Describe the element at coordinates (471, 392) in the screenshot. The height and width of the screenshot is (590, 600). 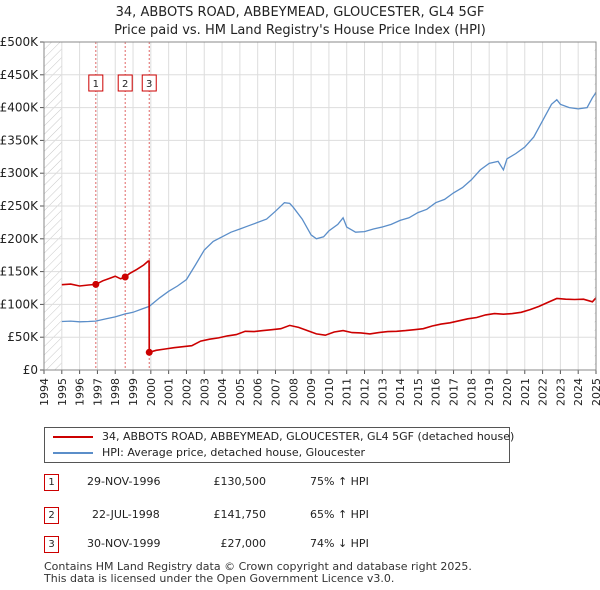
I see `x-tick-label: 2018` at that location.